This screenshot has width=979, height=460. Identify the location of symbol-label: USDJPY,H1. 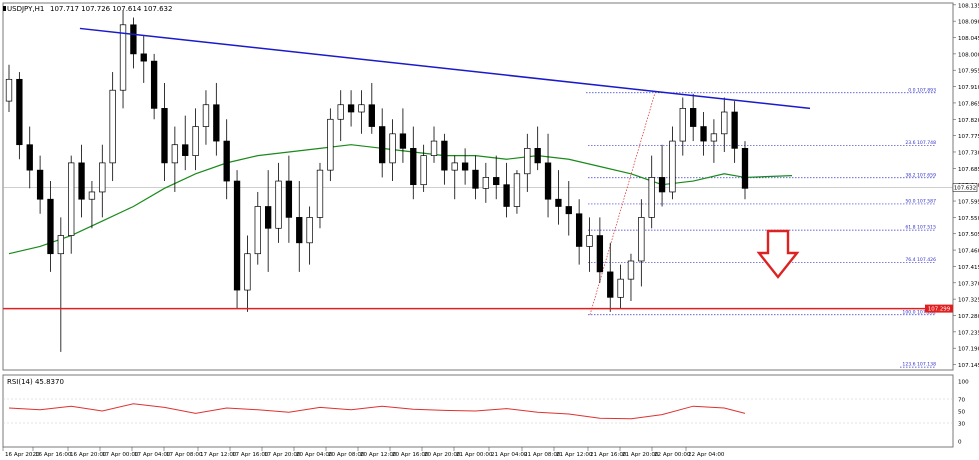
(25, 9).